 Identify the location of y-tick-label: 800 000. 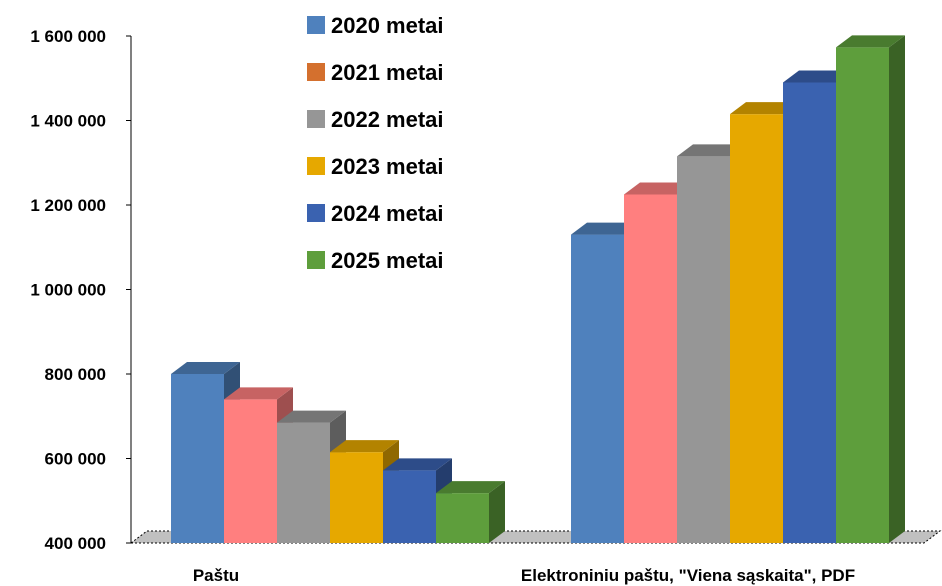
(75, 374).